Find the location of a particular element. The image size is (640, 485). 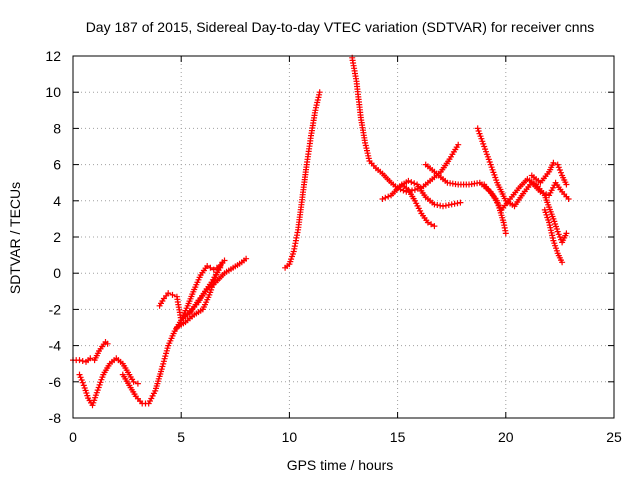

y-axis-label: SDTVAR / TECUs is located at coordinates (15, 238).